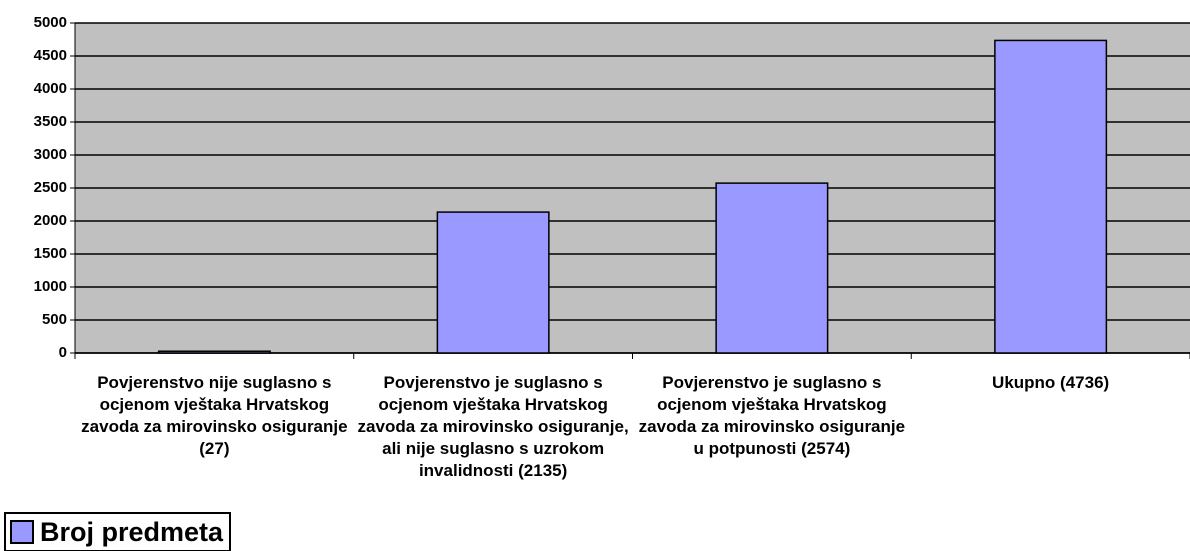  What do you see at coordinates (132, 531) in the screenshot?
I see `legend-label: Broj predmeta` at bounding box center [132, 531].